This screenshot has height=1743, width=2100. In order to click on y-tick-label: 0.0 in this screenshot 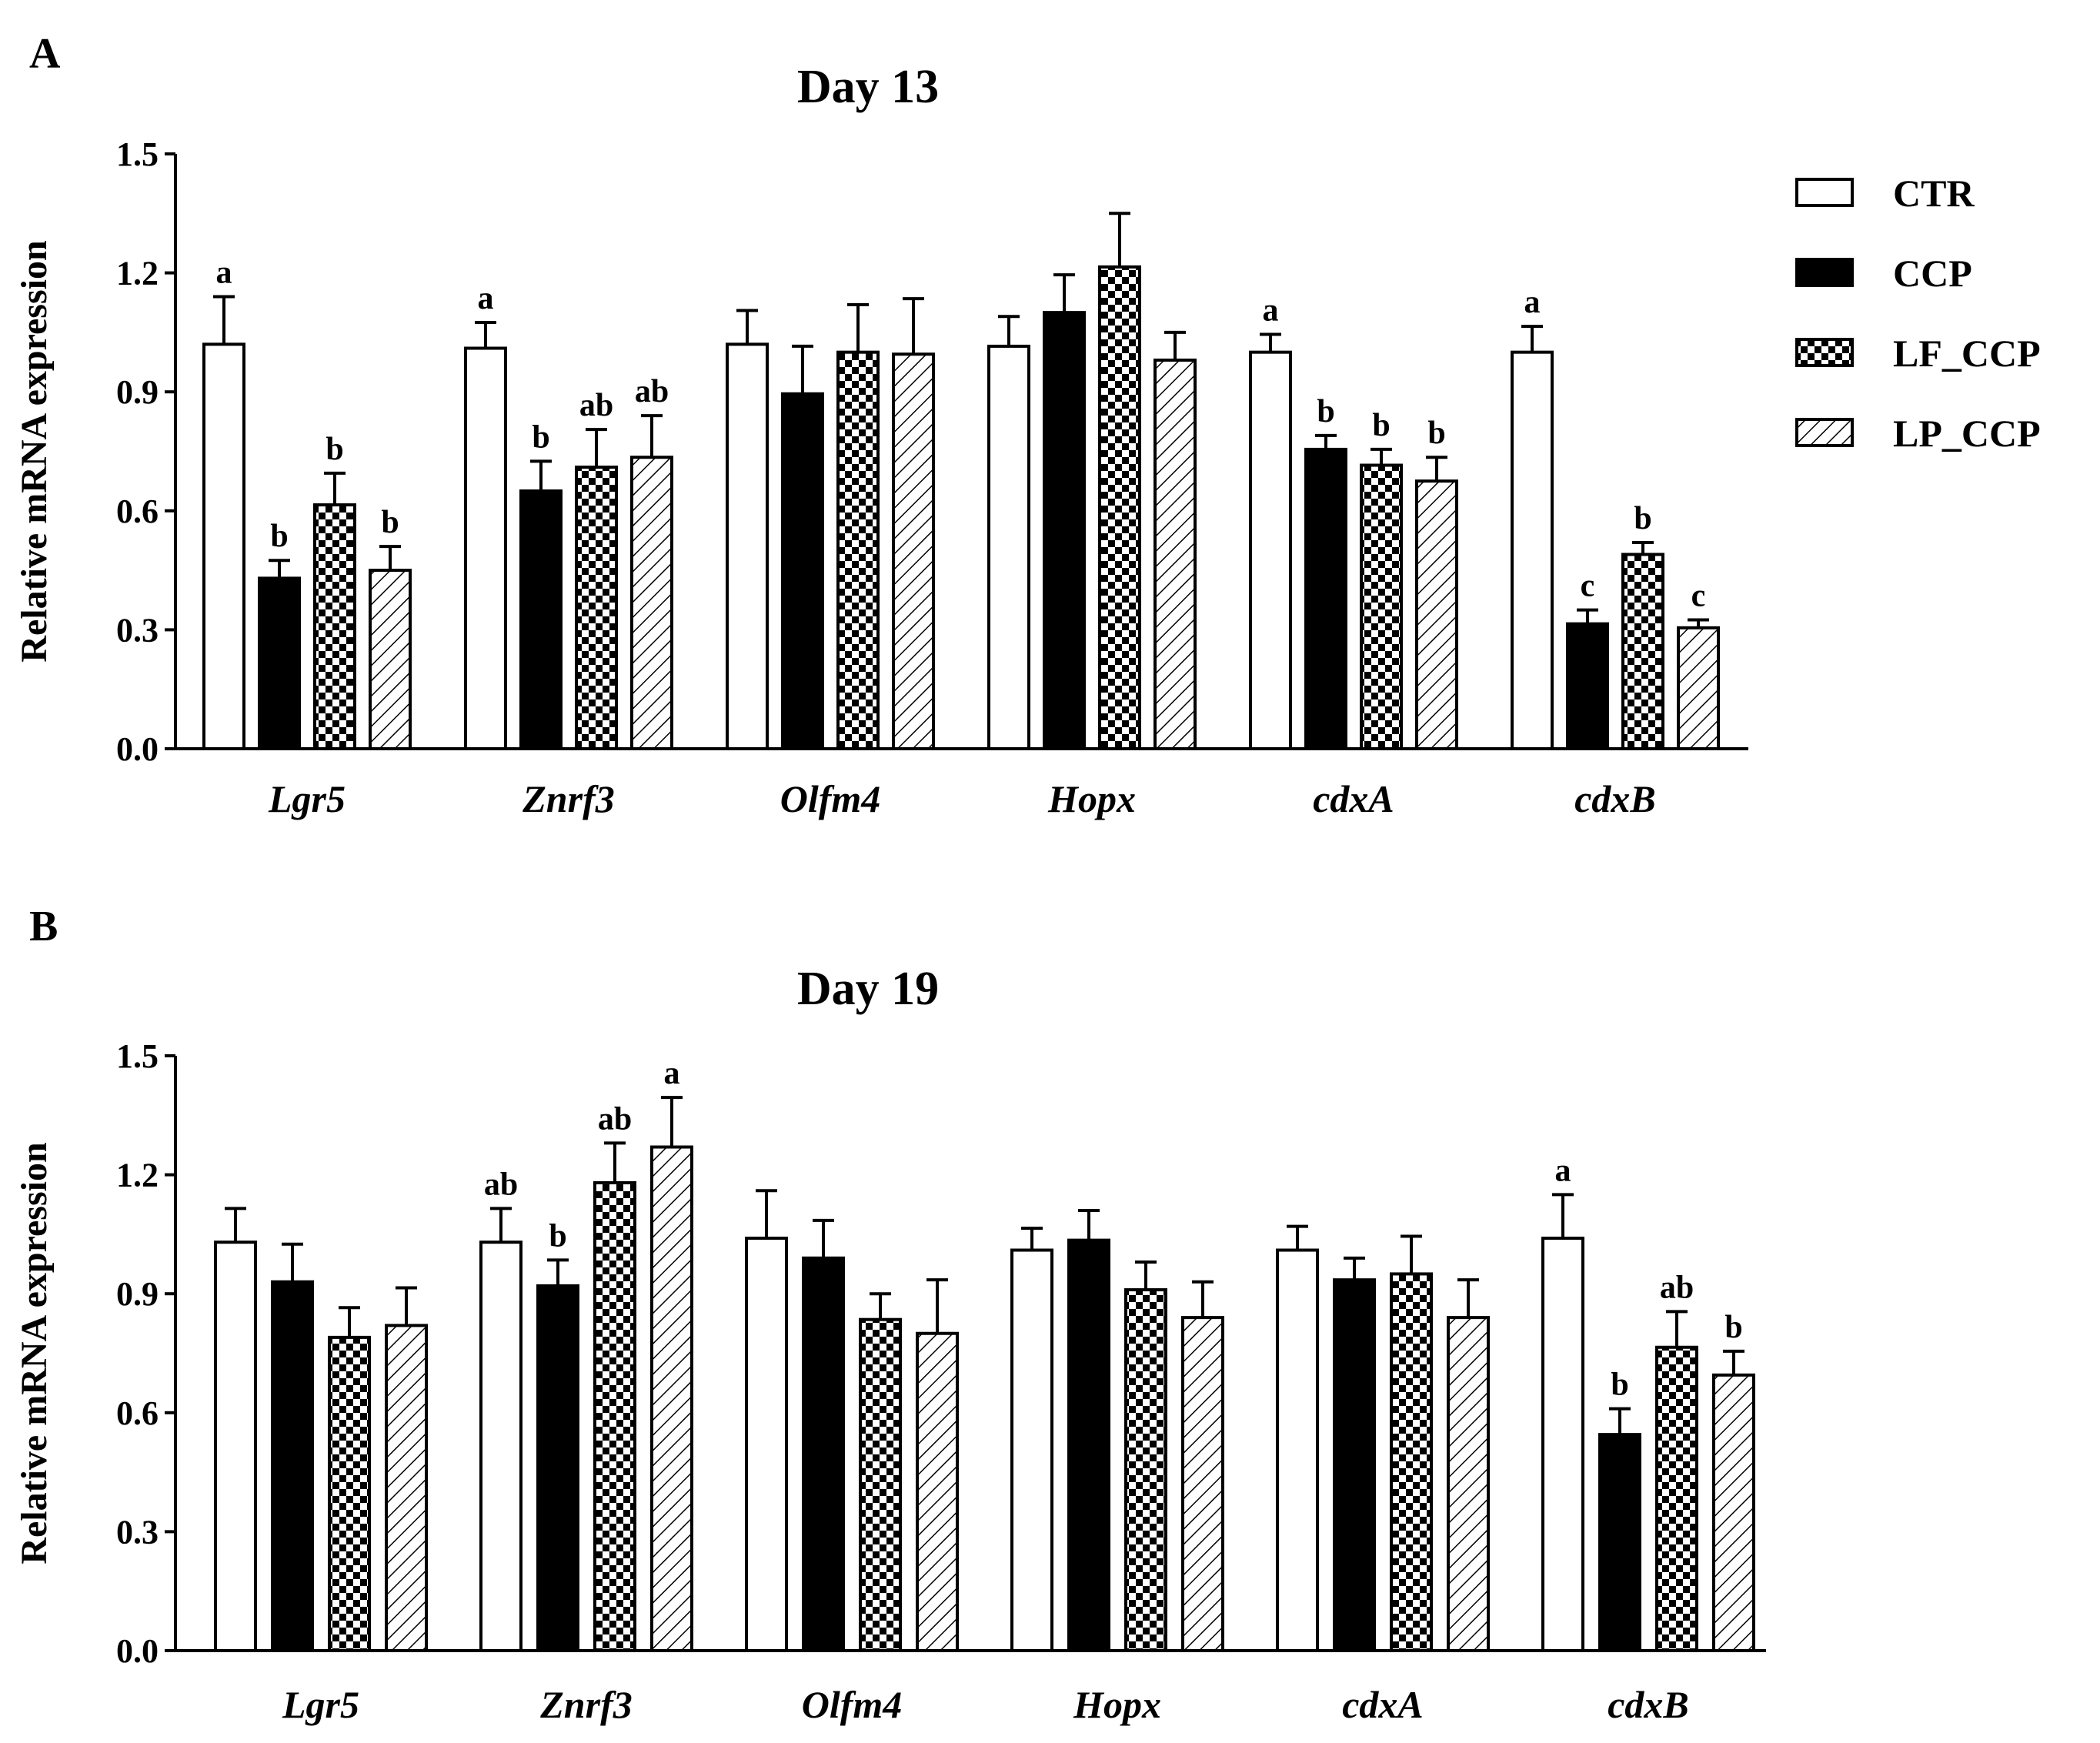, I will do `click(137, 749)`.